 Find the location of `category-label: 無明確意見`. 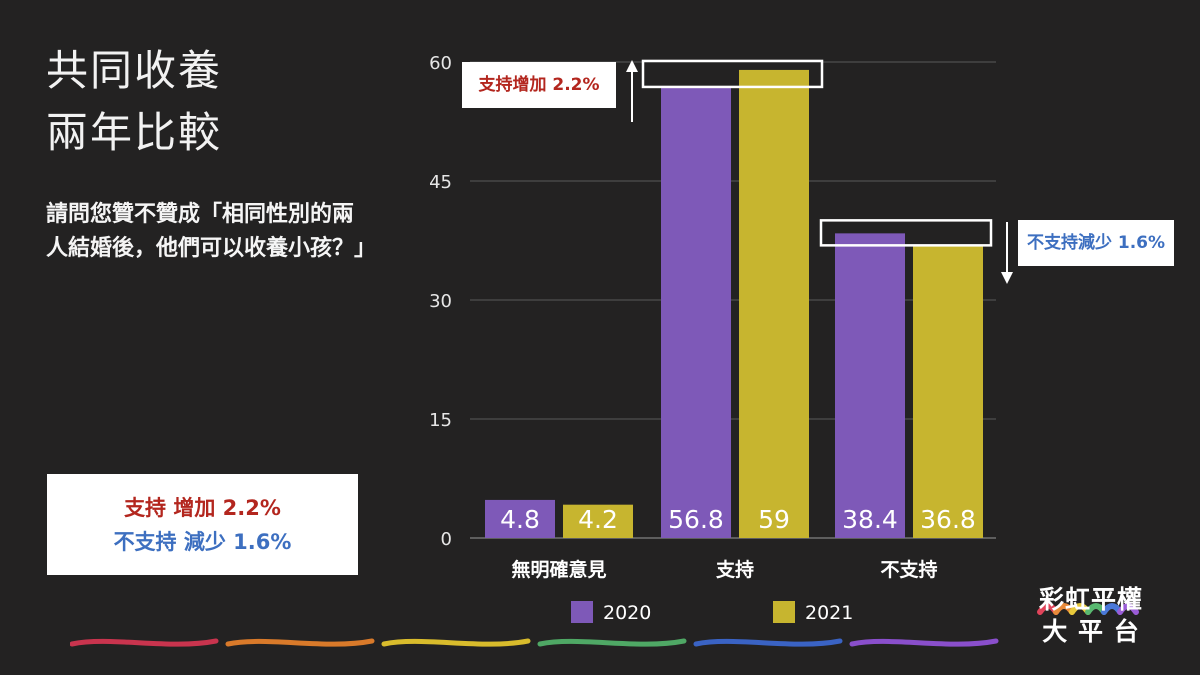

category-label: 無明確意見 is located at coordinates (558, 569).